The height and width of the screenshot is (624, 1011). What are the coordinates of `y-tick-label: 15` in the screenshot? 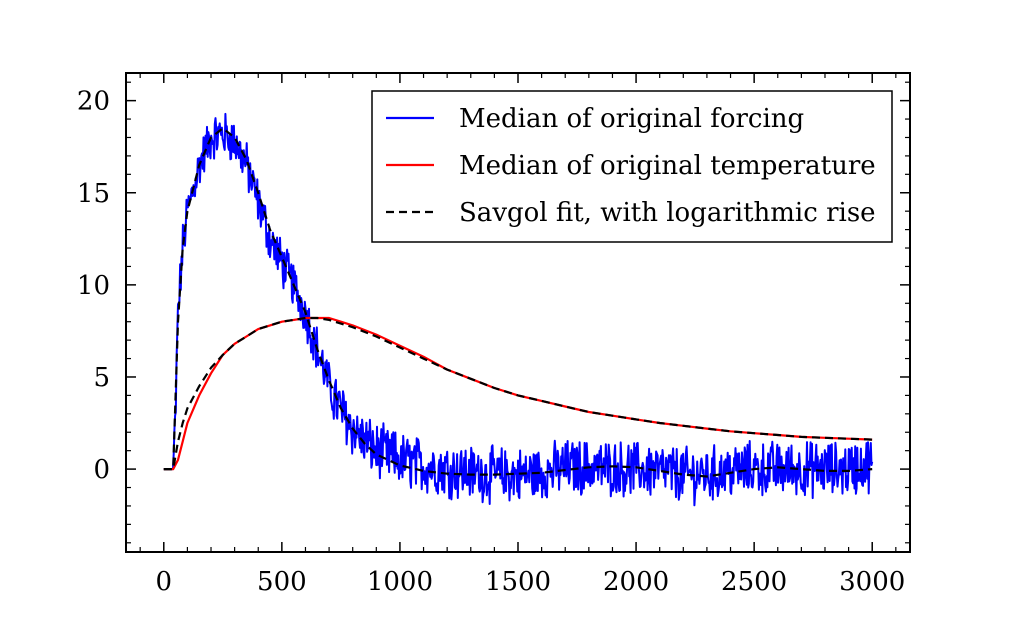 It's located at (93, 194).